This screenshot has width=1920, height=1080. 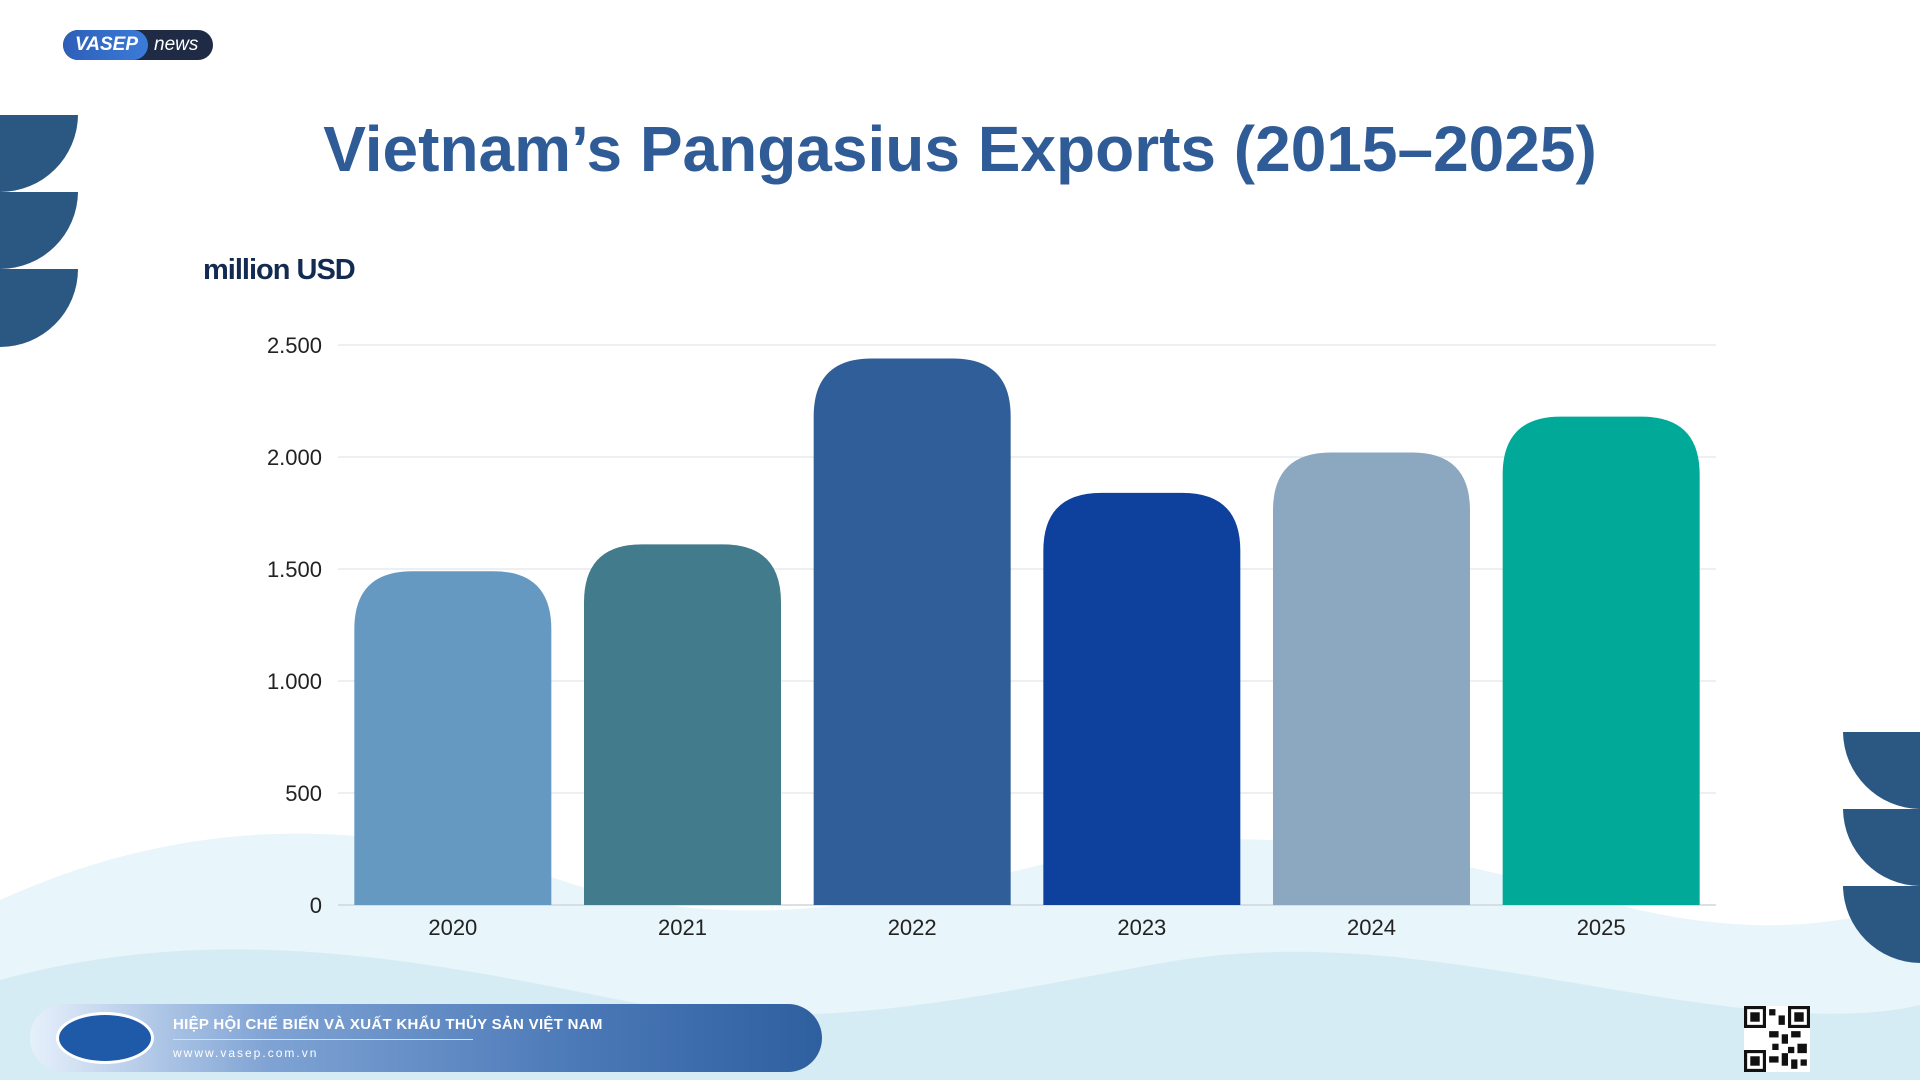 I want to click on x-tick-label: 2025, so click(x=1601, y=927).